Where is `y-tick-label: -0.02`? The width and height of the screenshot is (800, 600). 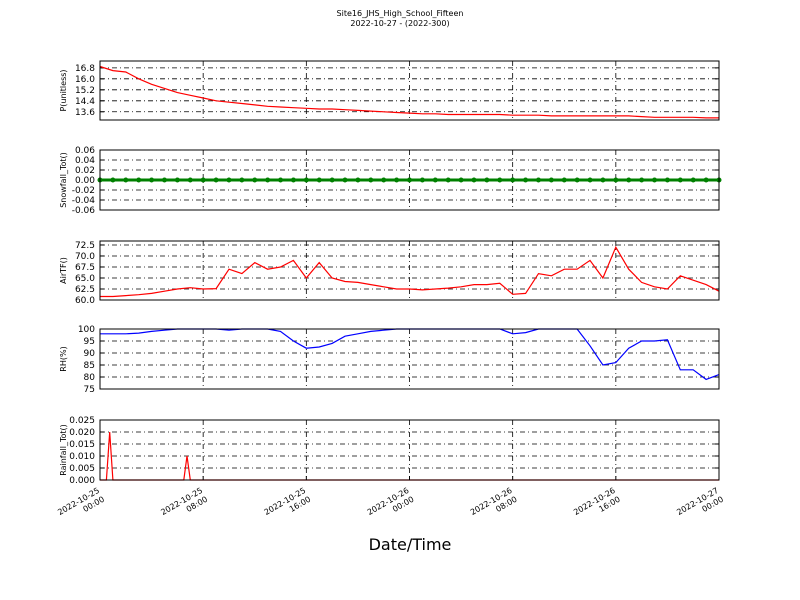
y-tick-label: -0.02 is located at coordinates (83, 191).